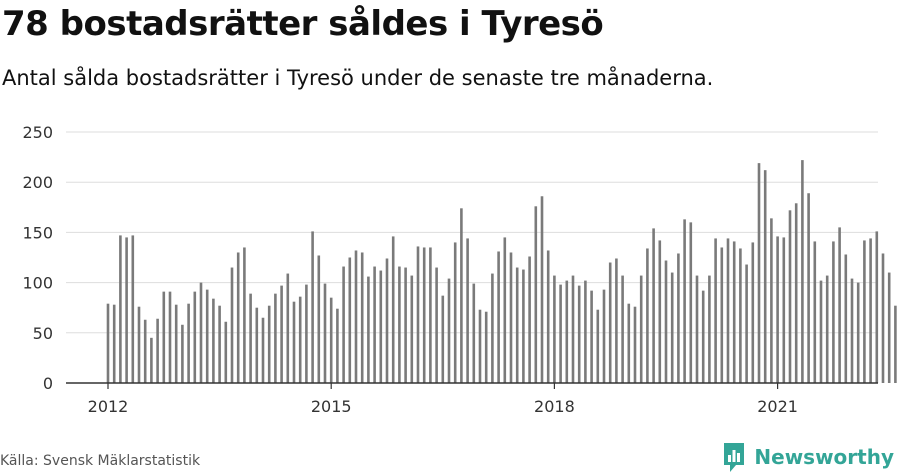 This screenshot has width=900, height=474. I want to click on y-tick-label: 100, so click(37, 283).